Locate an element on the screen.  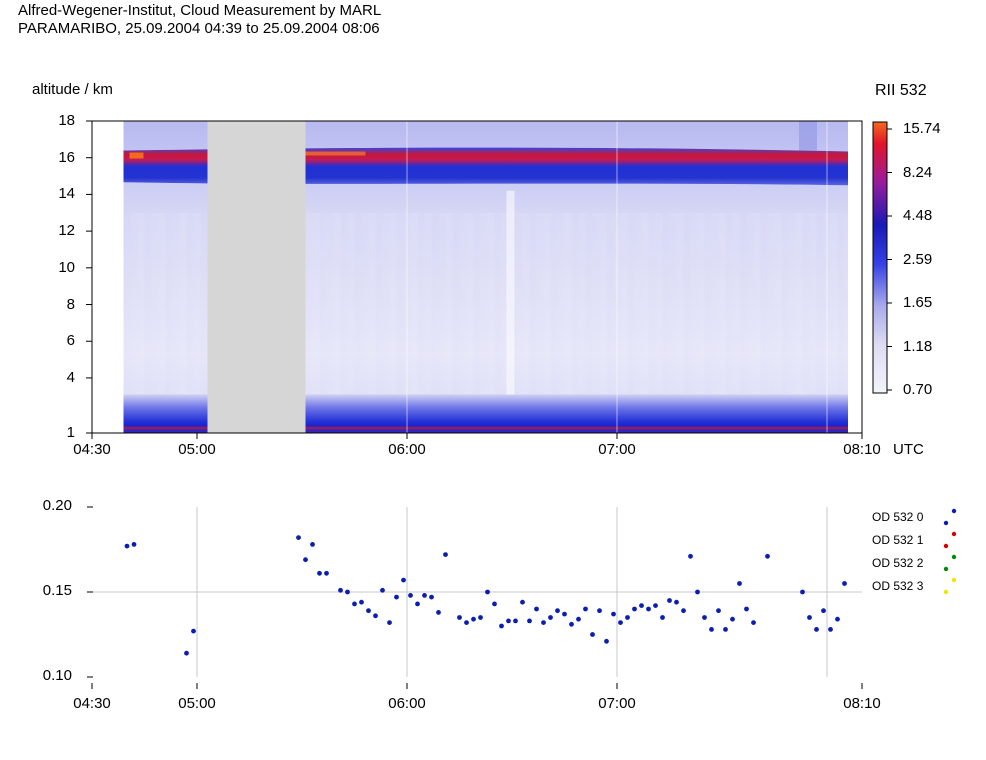
colorbar-tick-label: 1.65 is located at coordinates (918, 302).